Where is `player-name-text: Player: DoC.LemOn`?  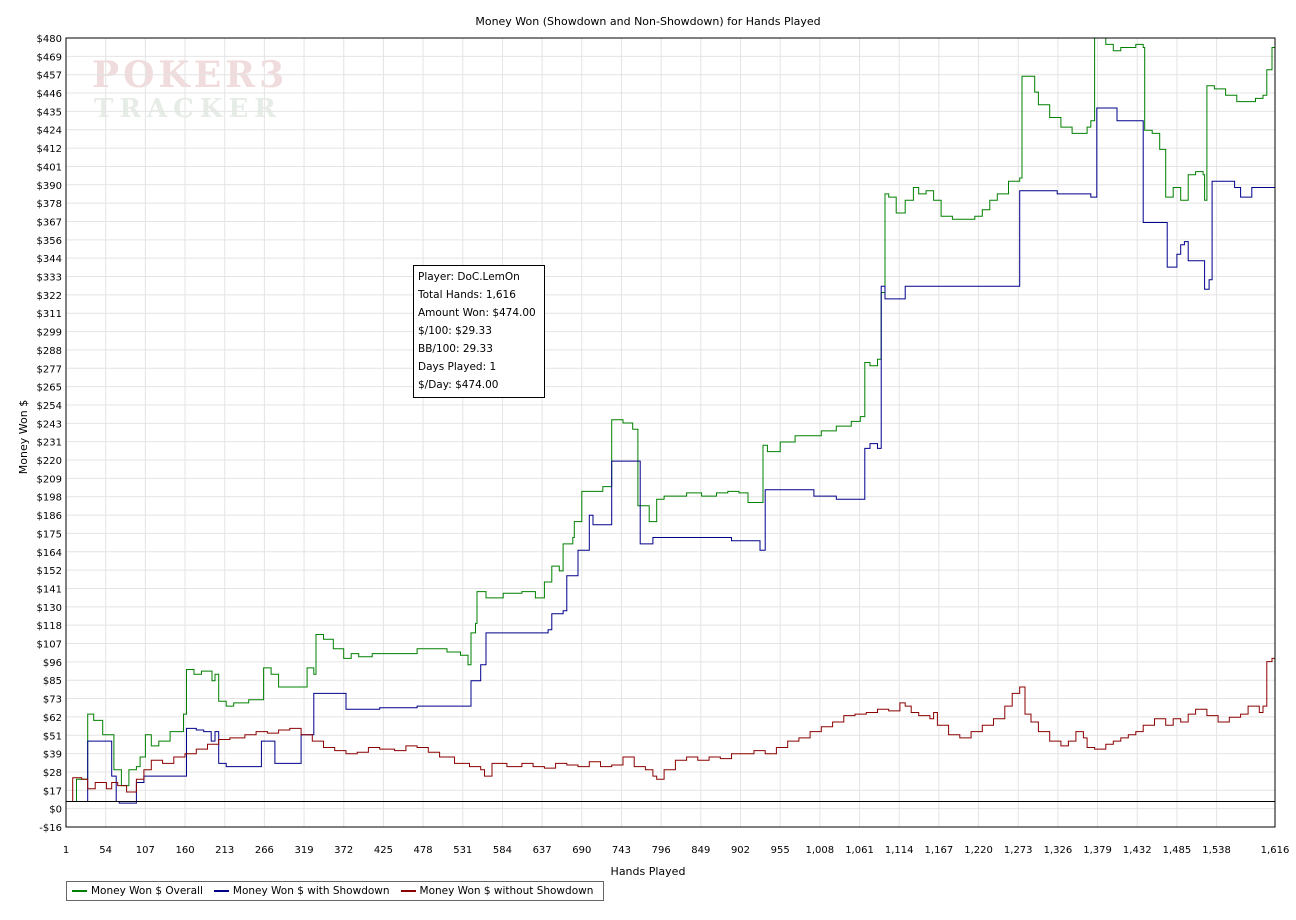
player-name-text: Player: DoC.LemOn is located at coordinates (469, 277).